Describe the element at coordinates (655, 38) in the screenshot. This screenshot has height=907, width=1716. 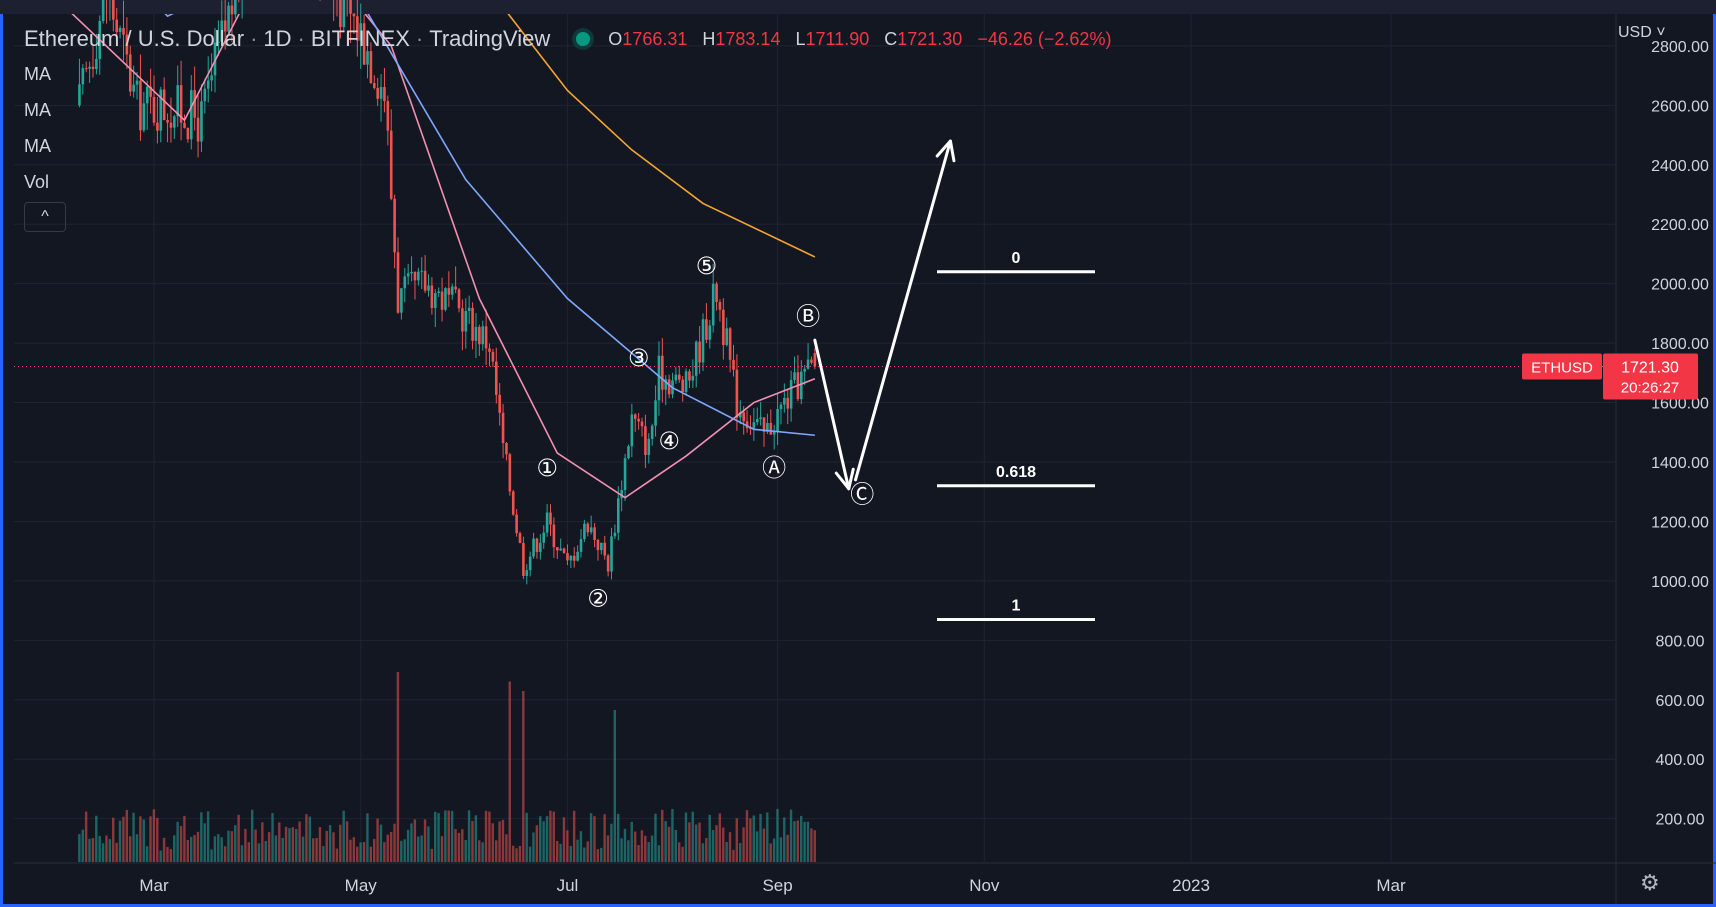
I see `open-value: 1766.31` at that location.